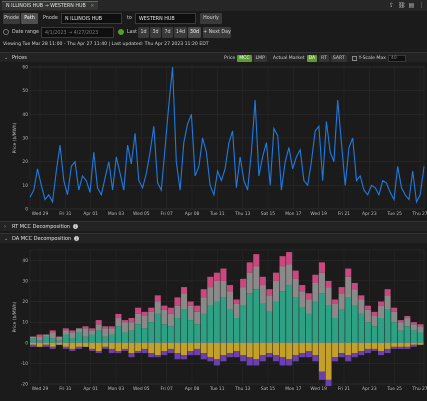 Image resolution: width=427 pixels, height=401 pixels. What do you see at coordinates (396, 58) in the screenshot?
I see `yscale-max-input: 40` at bounding box center [396, 58].